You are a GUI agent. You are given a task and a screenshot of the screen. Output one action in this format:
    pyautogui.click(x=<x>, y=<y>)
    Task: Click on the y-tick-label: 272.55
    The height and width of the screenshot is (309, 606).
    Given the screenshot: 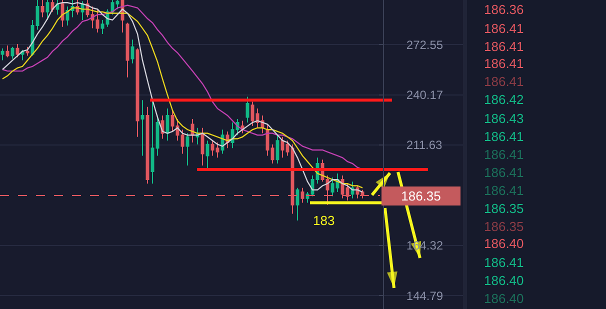 What is the action you would take?
    pyautogui.click(x=425, y=45)
    